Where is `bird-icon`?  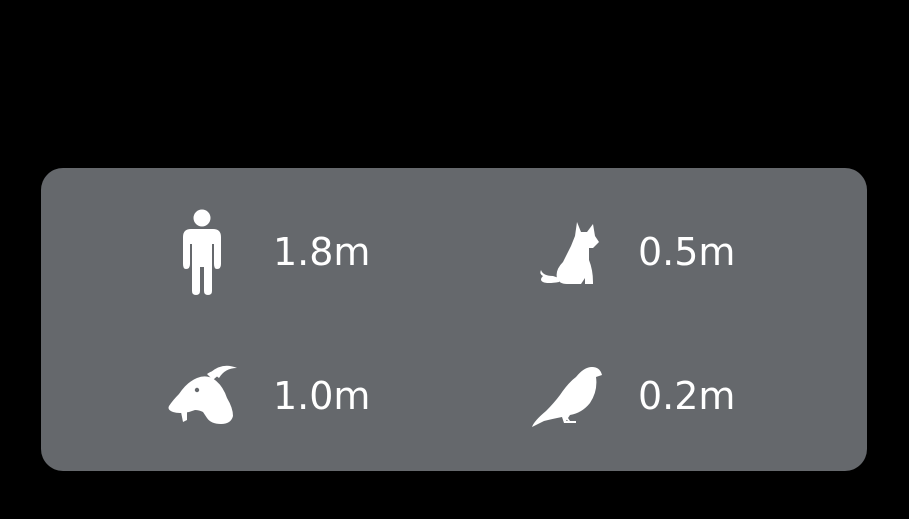
bird-icon is located at coordinates (567, 396).